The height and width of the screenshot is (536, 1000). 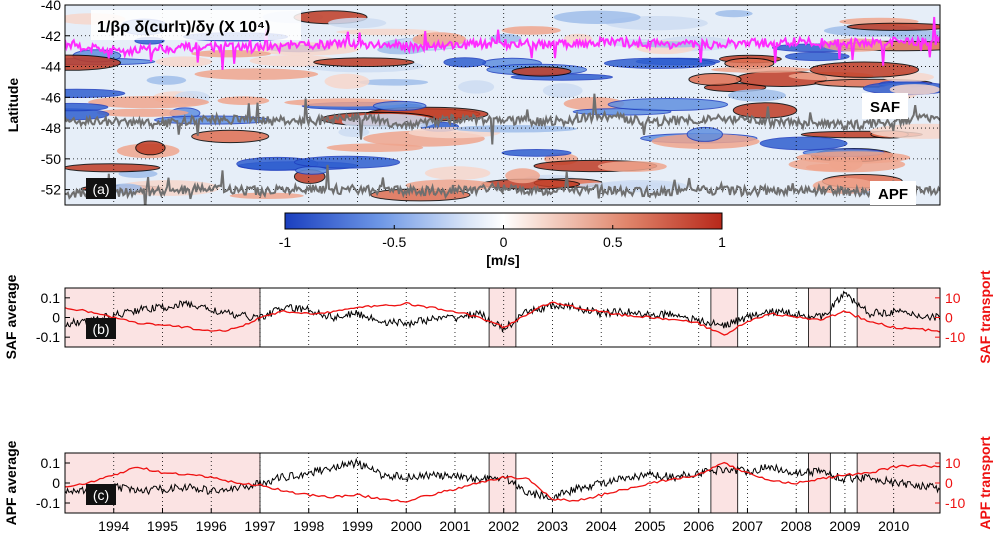 What do you see at coordinates (51, 159) in the screenshot?
I see `latitude-tick-label: -50` at bounding box center [51, 159].